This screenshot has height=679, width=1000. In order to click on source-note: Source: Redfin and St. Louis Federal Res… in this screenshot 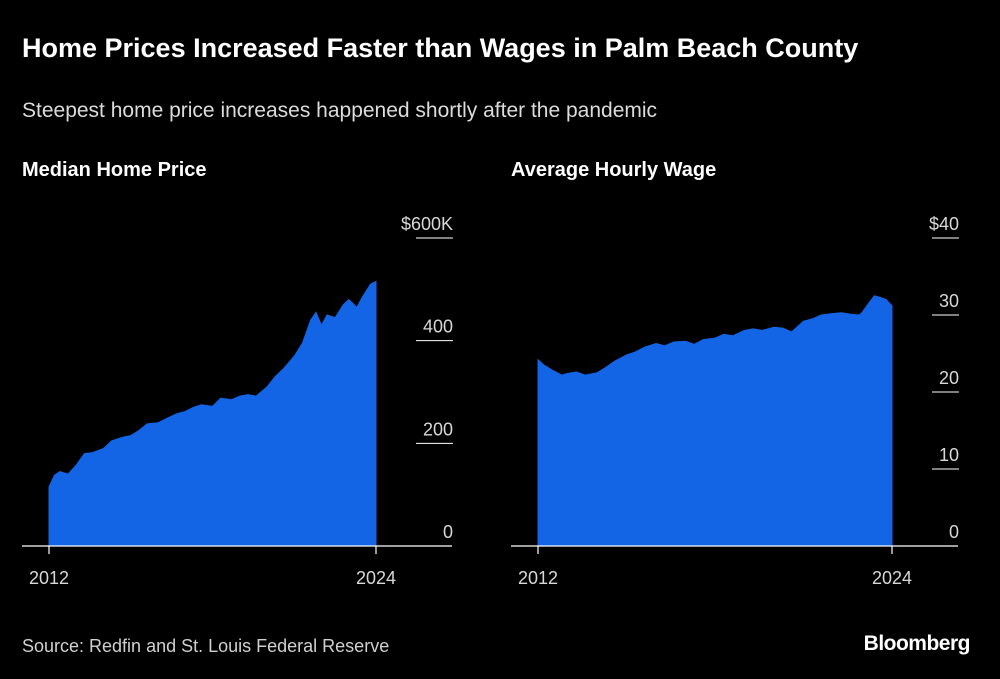, I will do `click(206, 646)`.